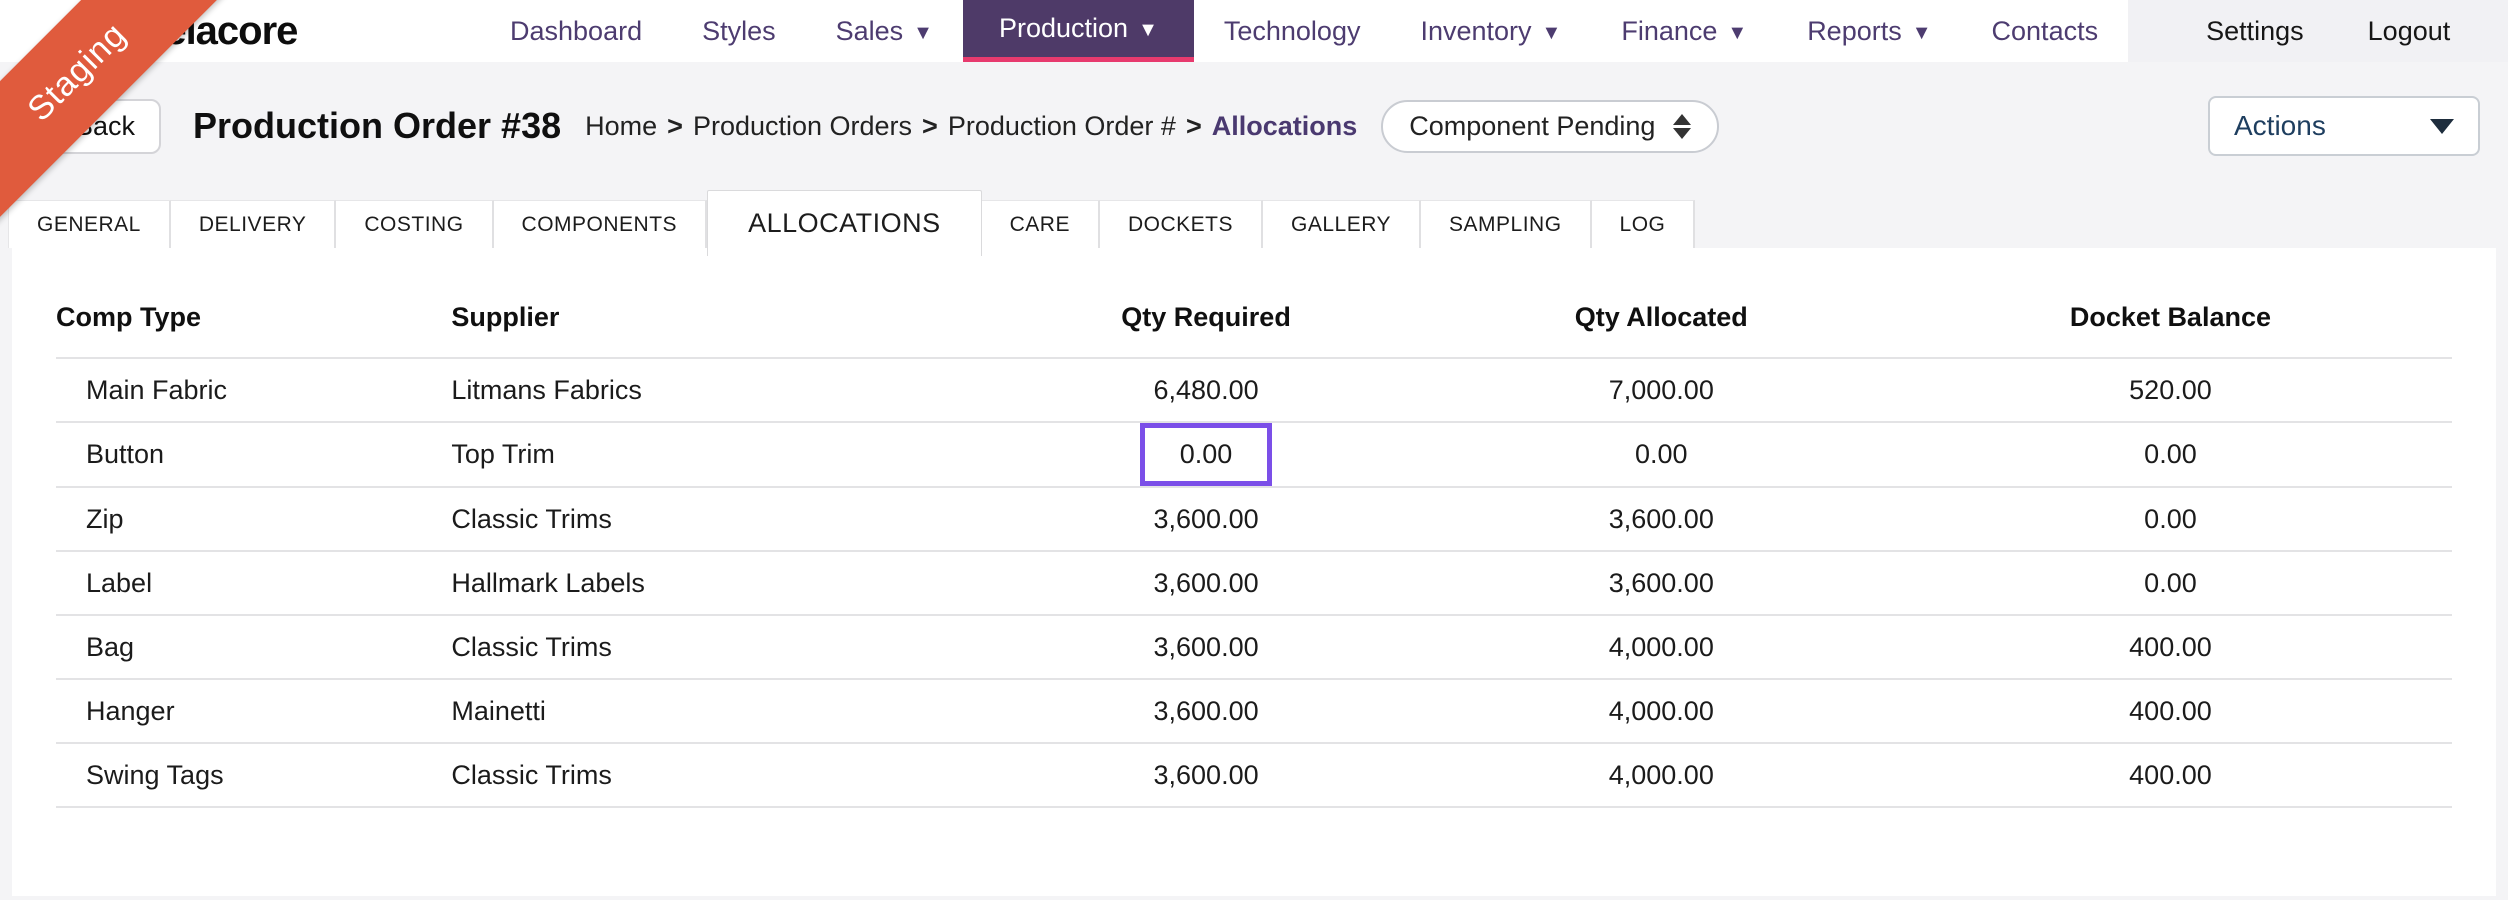 The height and width of the screenshot is (900, 2508). I want to click on cell-supplier: Hallmark Labels, so click(715, 583).